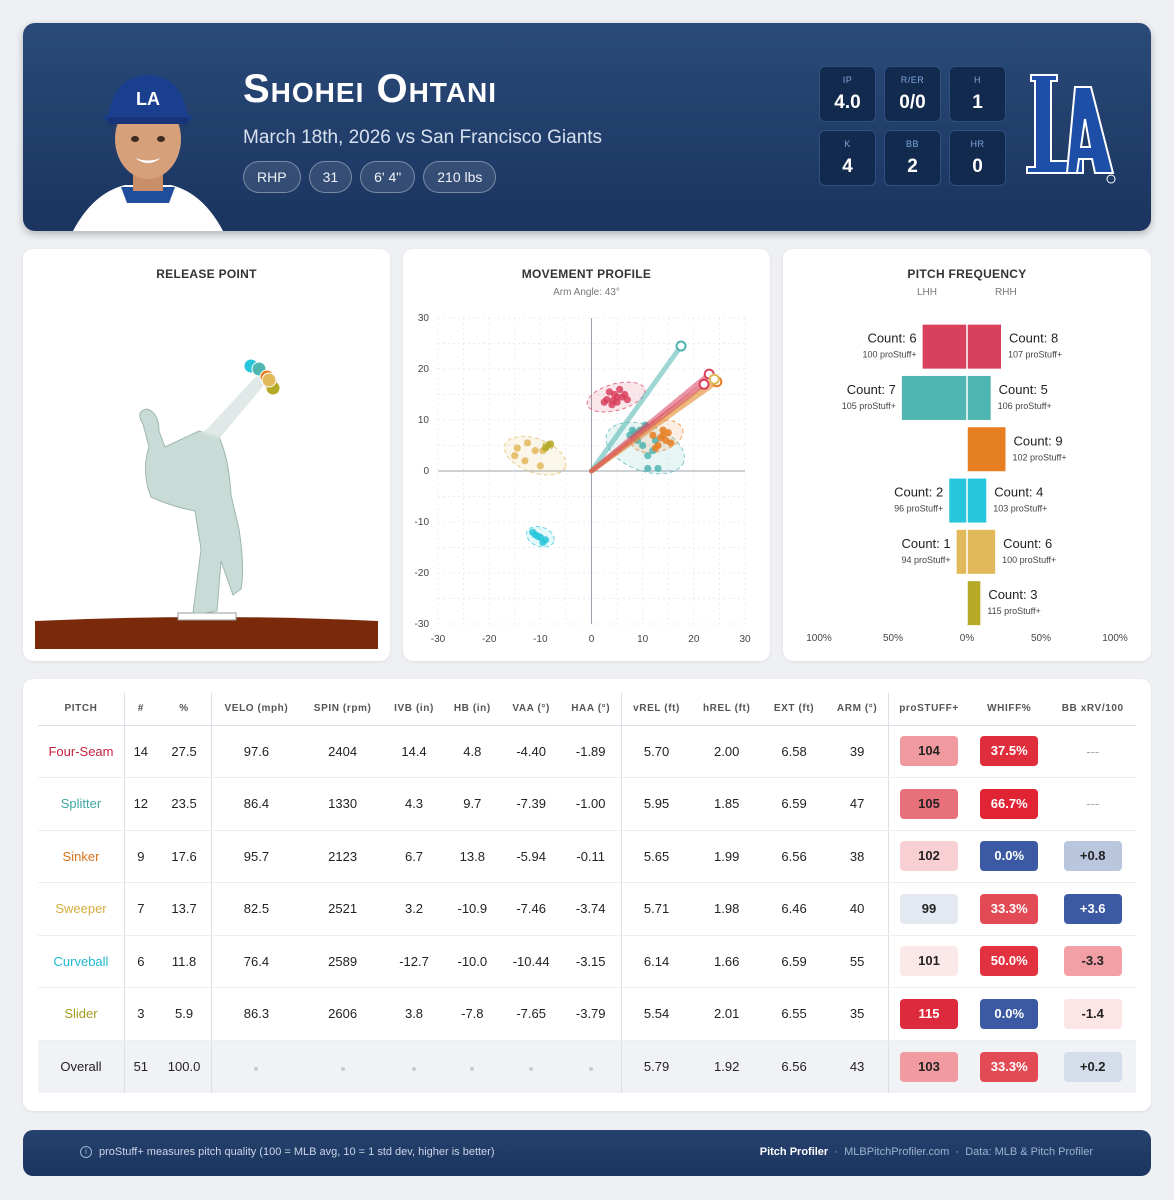 This screenshot has height=1200, width=1174. I want to click on dodgers-logo, so click(1071, 129).